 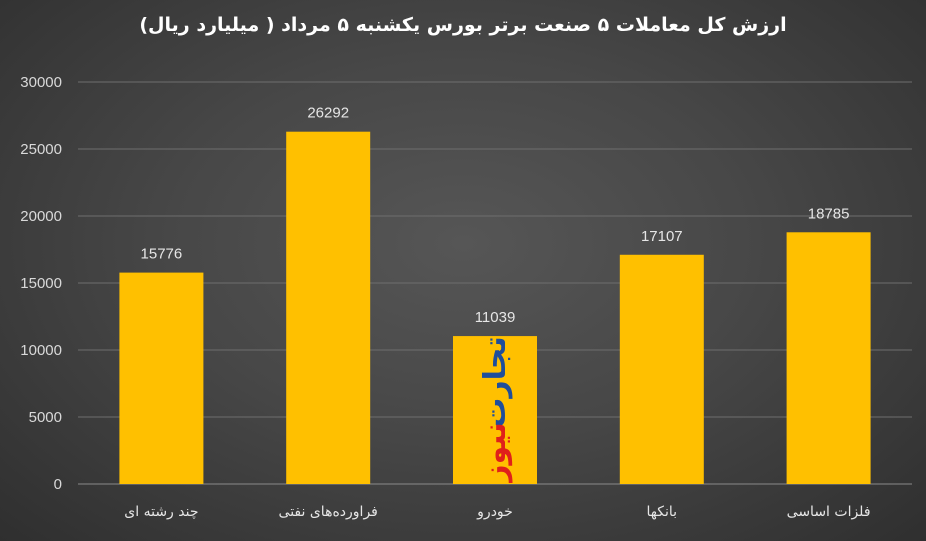 I want to click on watermark-text-2: نیوز, so click(x=495, y=453).